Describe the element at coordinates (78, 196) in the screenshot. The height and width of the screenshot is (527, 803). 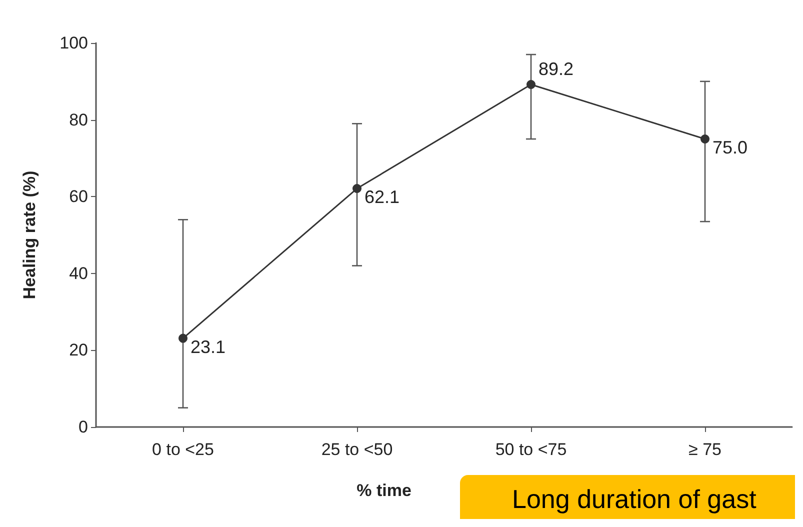
I see `y-tick-label: 60` at that location.